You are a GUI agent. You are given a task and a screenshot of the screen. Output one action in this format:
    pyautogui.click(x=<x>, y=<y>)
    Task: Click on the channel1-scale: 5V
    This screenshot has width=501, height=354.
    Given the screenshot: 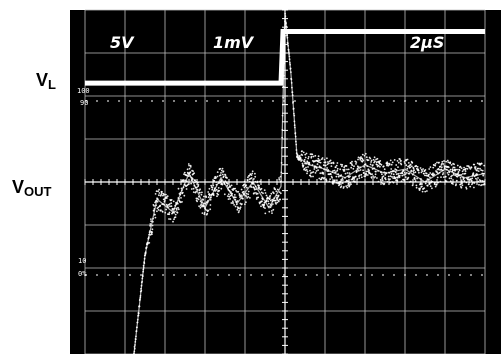 What is the action you would take?
    pyautogui.click(x=122, y=42)
    